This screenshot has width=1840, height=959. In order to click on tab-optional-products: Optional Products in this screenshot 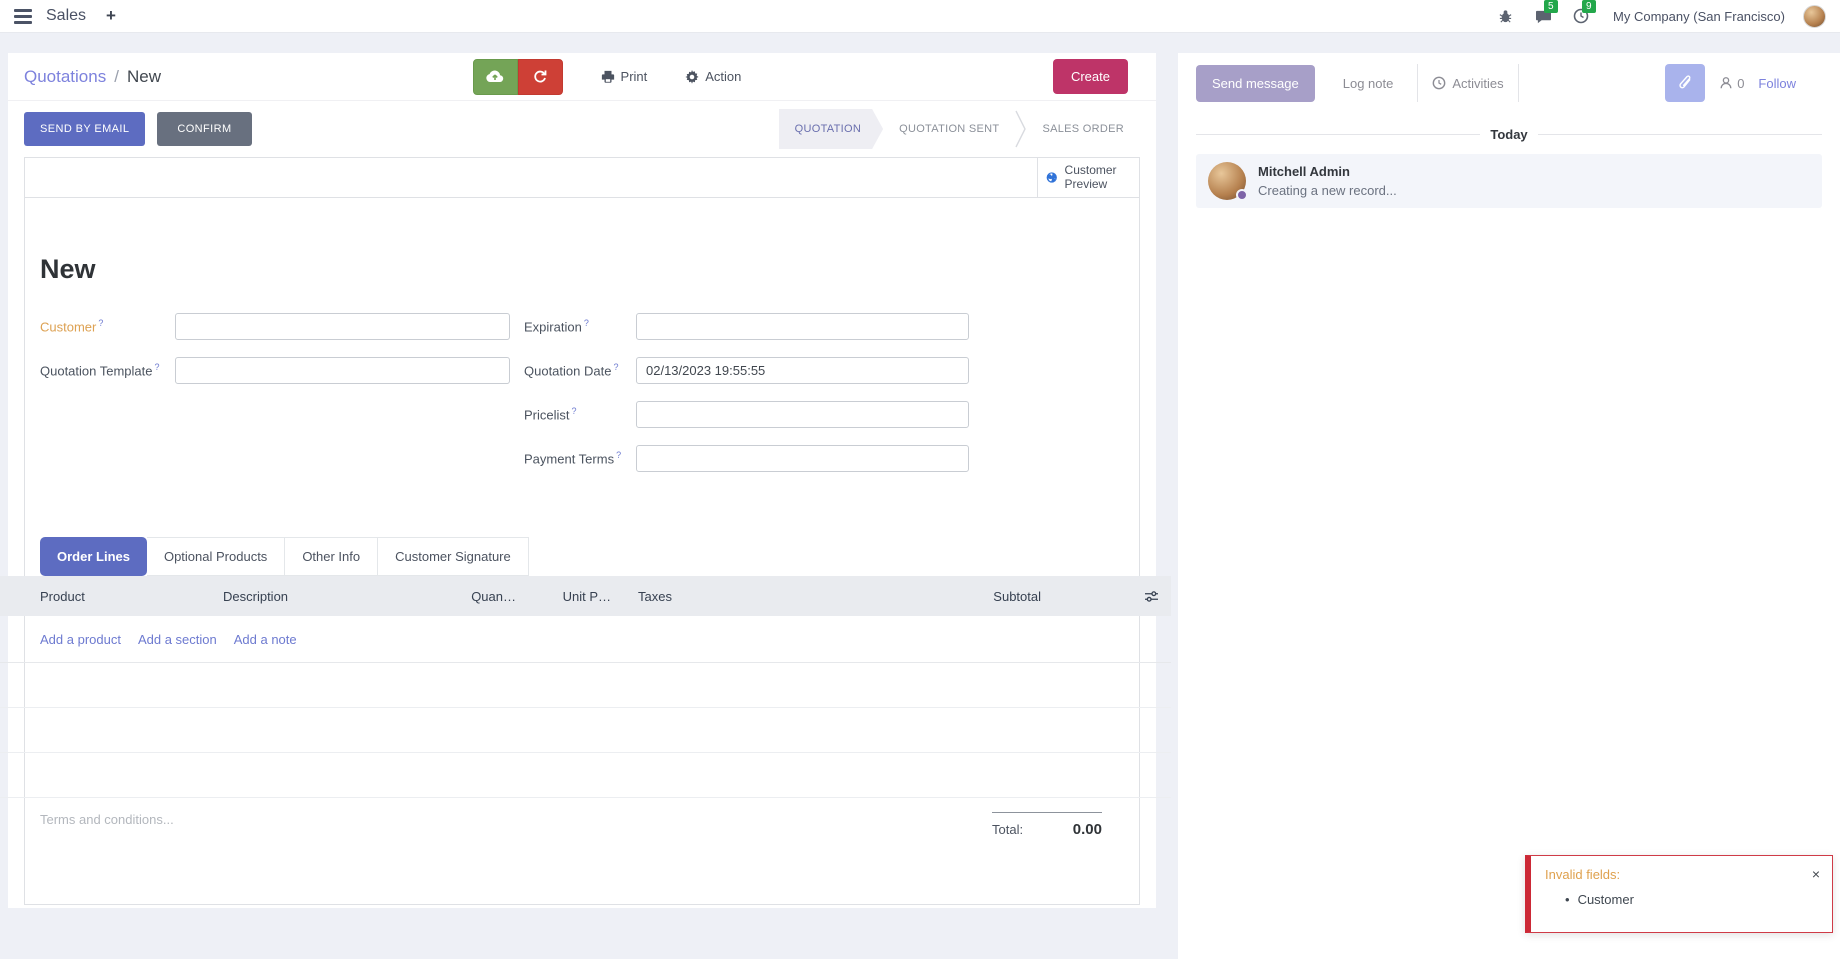, I will do `click(216, 556)`.